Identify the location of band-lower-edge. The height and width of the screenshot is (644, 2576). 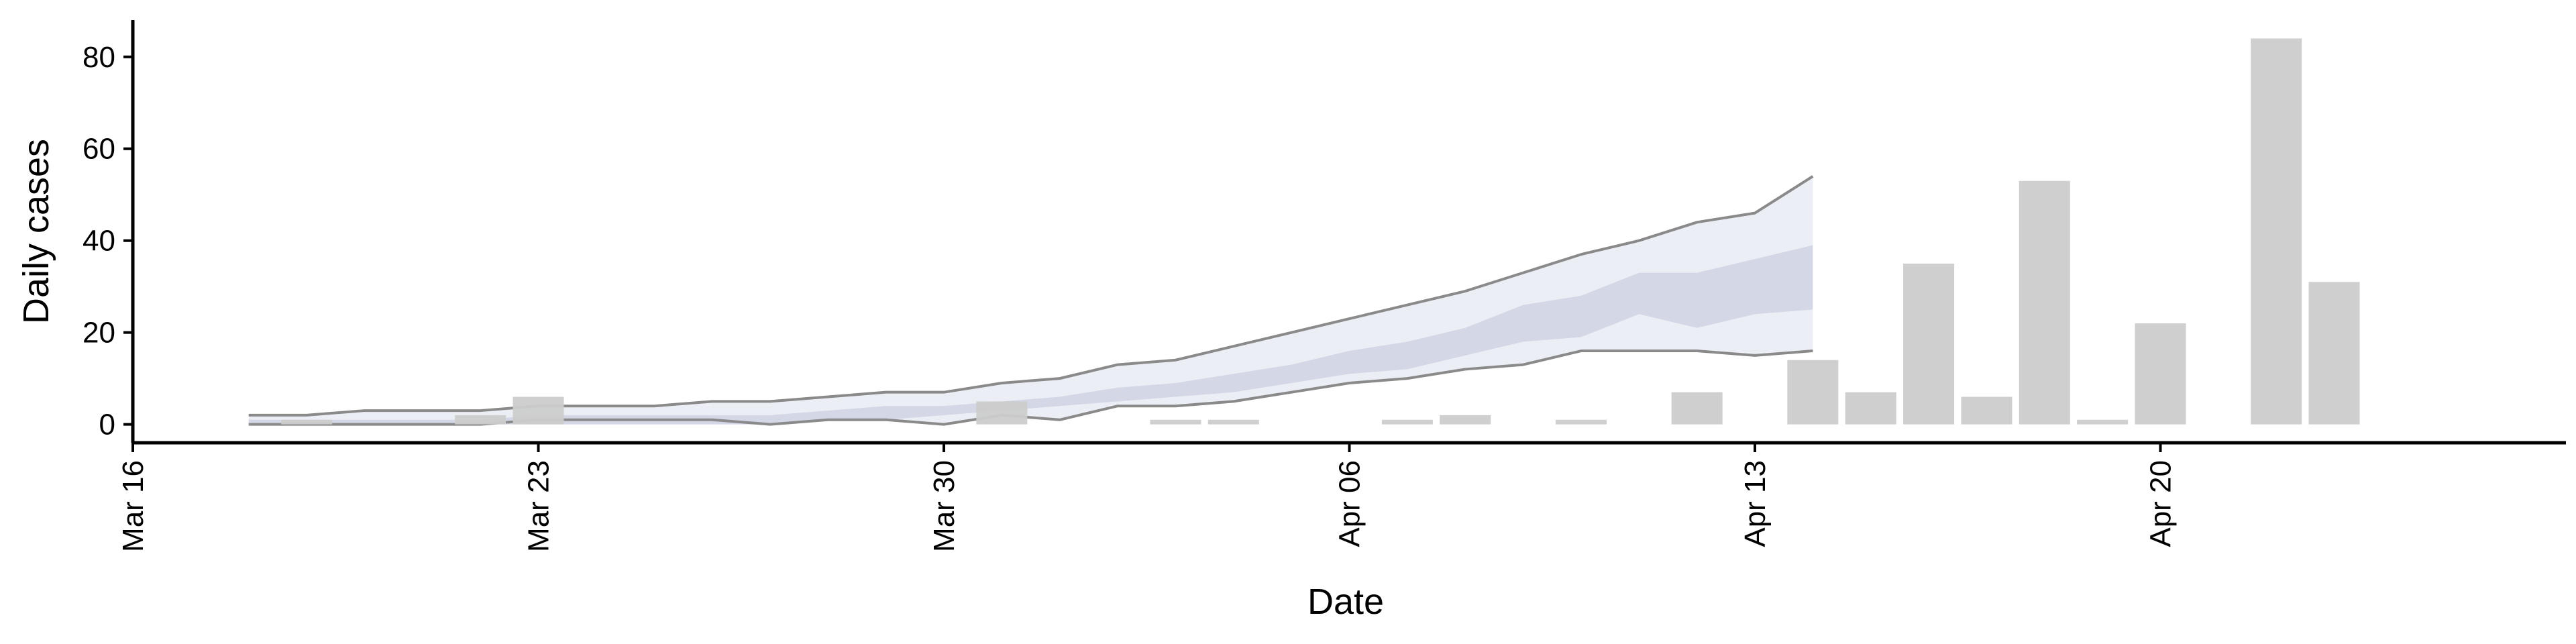
(1030, 388).